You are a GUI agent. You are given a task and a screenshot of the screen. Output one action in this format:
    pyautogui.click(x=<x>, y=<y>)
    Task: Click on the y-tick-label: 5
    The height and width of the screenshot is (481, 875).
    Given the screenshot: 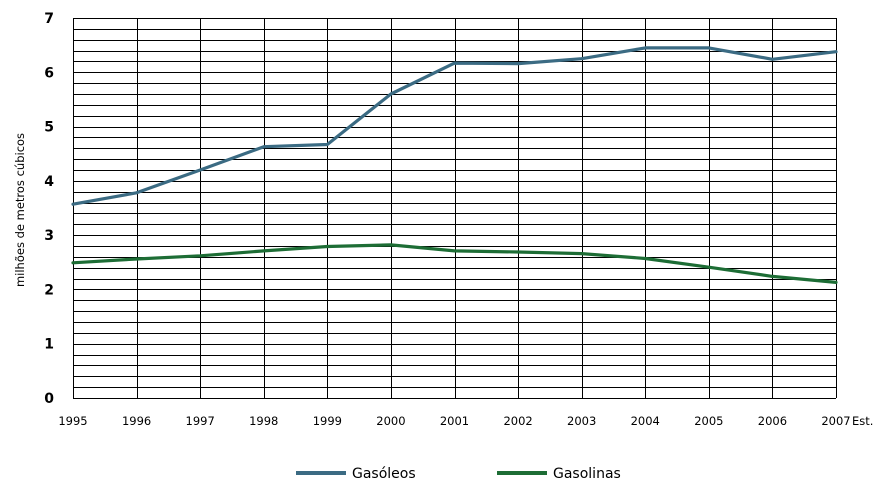 What is the action you would take?
    pyautogui.click(x=49, y=128)
    